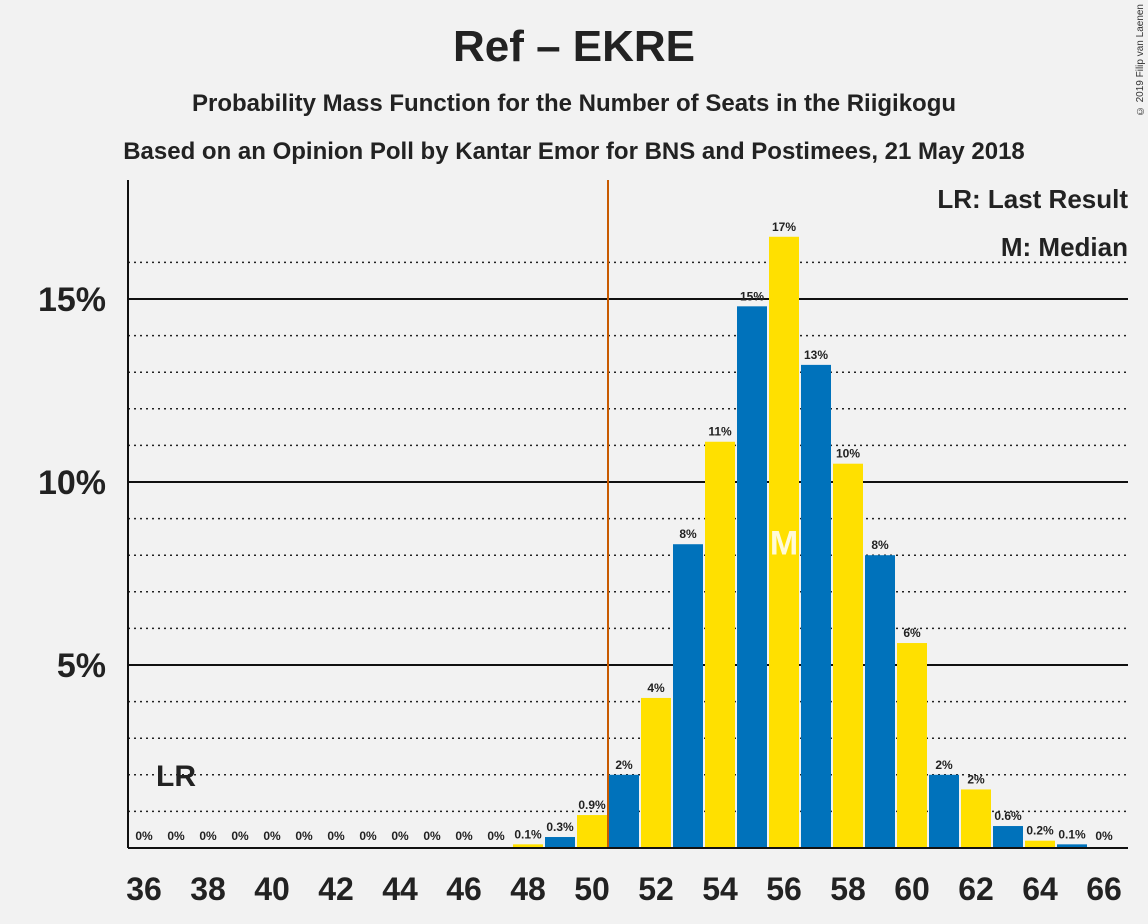 Image resolution: width=1148 pixels, height=924 pixels. What do you see at coordinates (912, 633) in the screenshot?
I see `bar-data-label: 6%` at bounding box center [912, 633].